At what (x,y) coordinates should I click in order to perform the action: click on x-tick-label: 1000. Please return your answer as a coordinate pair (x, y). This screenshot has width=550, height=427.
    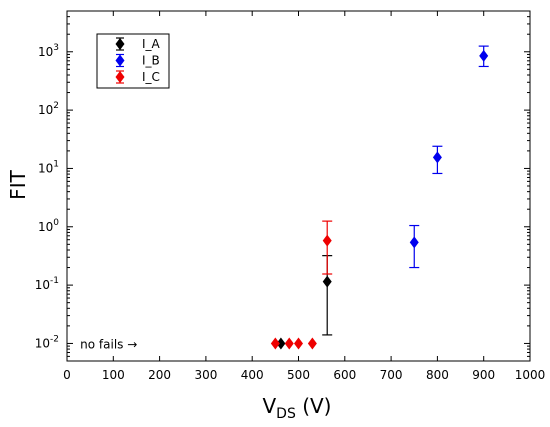
    Looking at the image, I should click on (530, 375).